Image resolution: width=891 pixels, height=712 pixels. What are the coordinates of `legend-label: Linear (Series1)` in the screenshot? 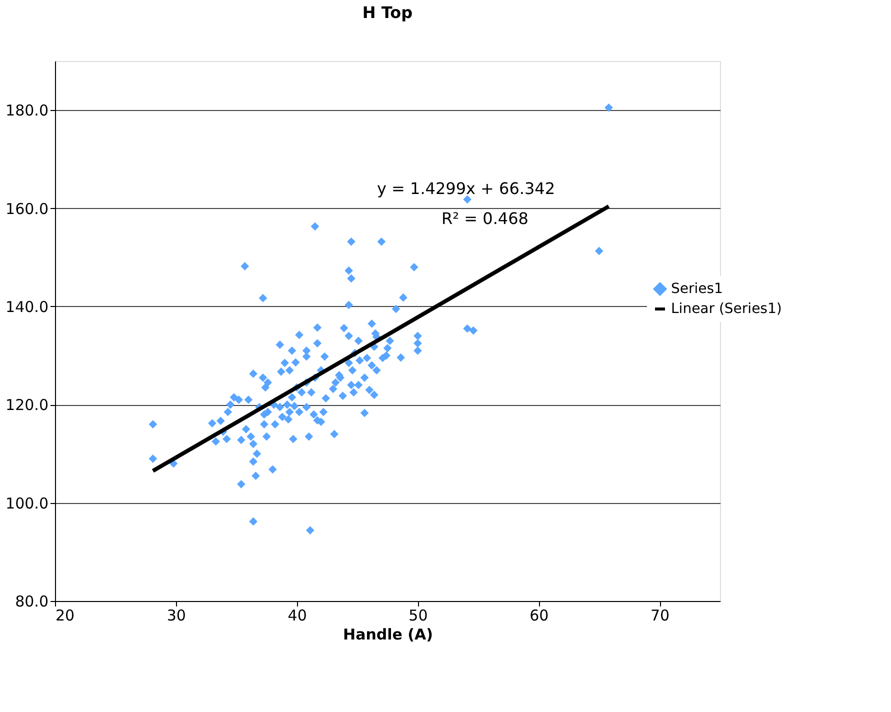 It's located at (726, 309).